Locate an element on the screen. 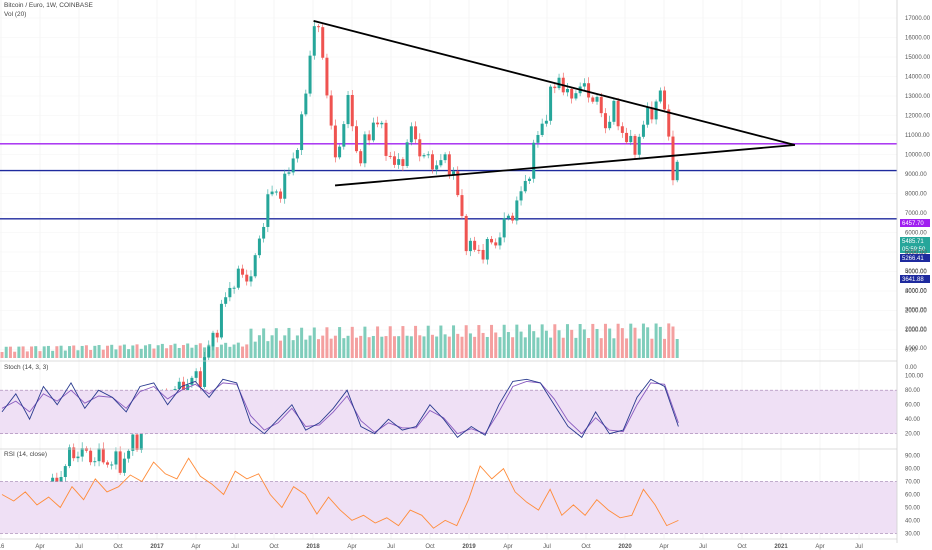  price-tag-label: 5266.41 is located at coordinates (913, 259).